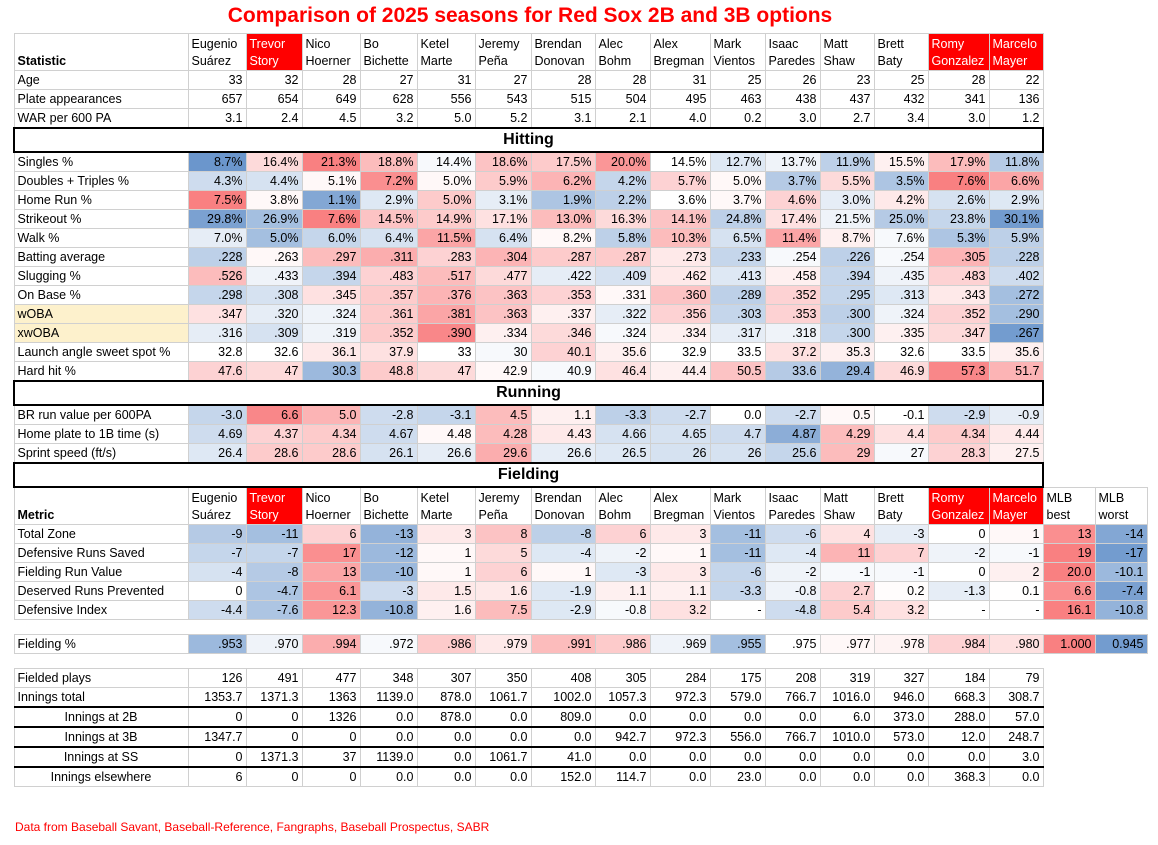 This screenshot has width=1158, height=845. What do you see at coordinates (622, 314) in the screenshot?
I see `value-cell: .322` at bounding box center [622, 314].